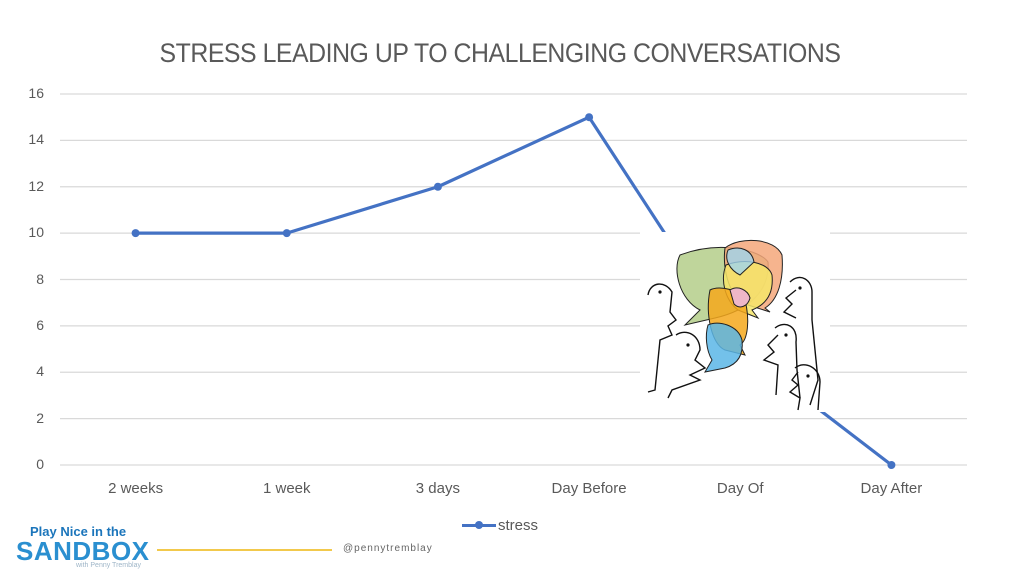 The image size is (1024, 576). Describe the element at coordinates (437, 488) in the screenshot. I see `x-tick-label: 3 days` at that location.